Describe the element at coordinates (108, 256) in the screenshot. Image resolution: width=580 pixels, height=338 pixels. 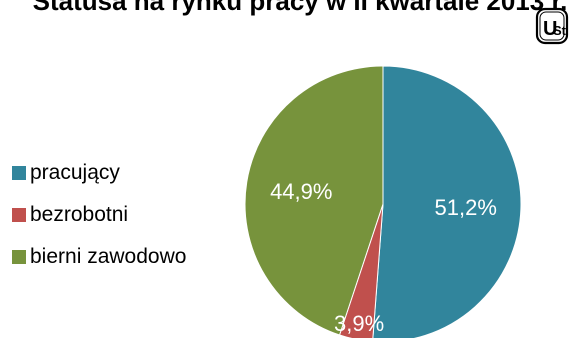
I see `legend-label: bierni zawodowo` at that location.